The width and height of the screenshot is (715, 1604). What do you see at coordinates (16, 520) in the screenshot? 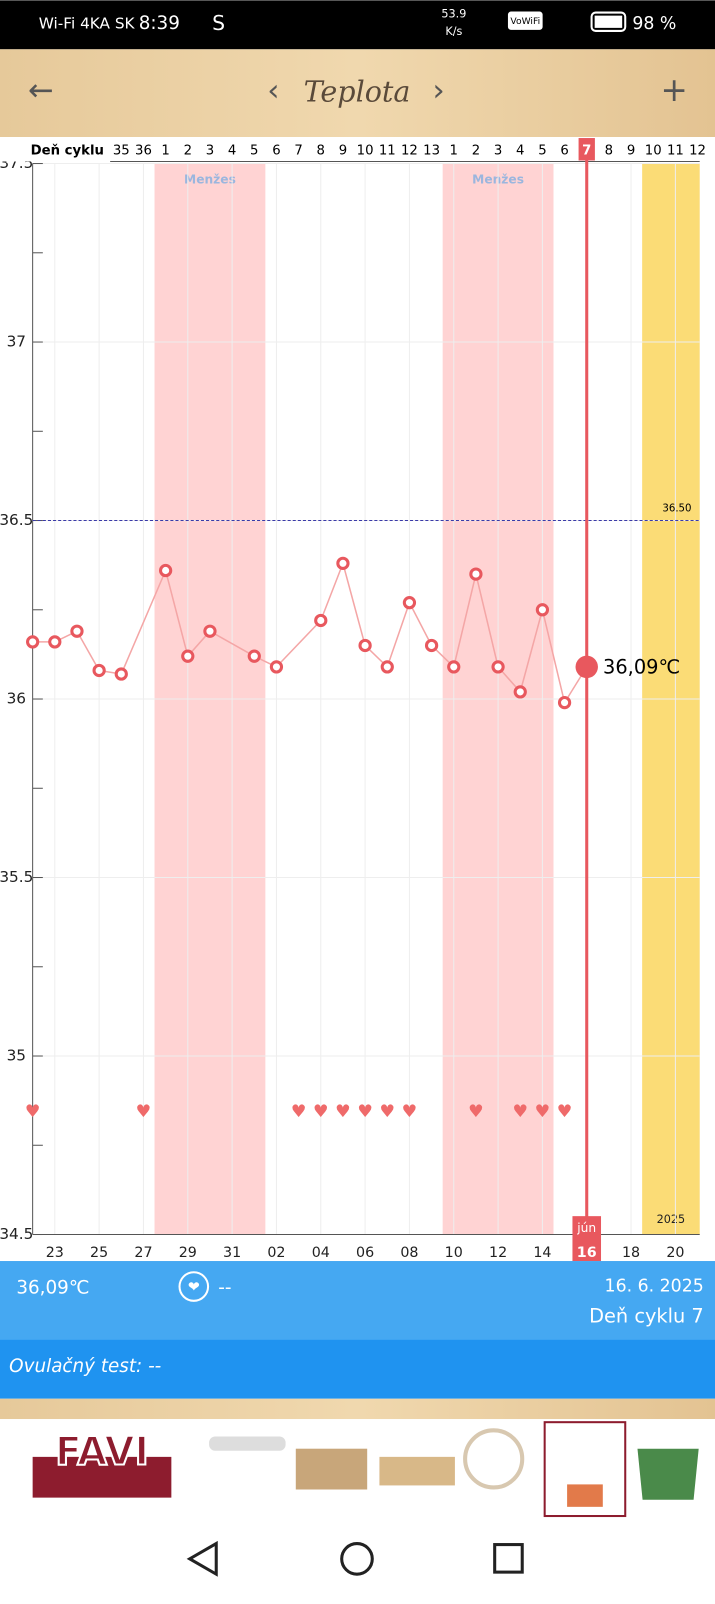
I see `y-tick-label: 36.5` at bounding box center [16, 520].